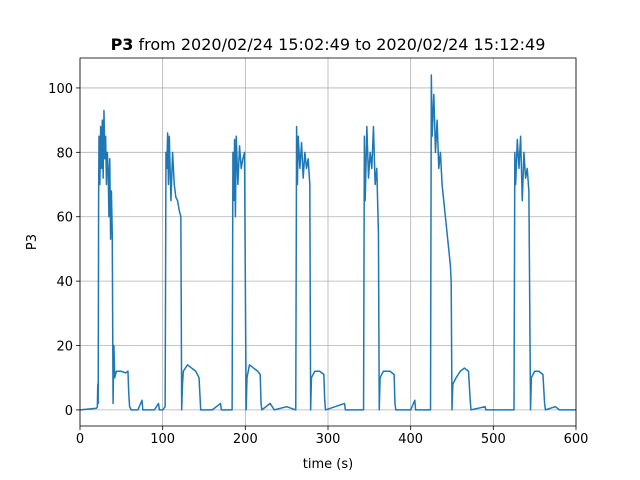 This screenshot has width=640, height=480. I want to click on x-tick-label: 500, so click(493, 439).